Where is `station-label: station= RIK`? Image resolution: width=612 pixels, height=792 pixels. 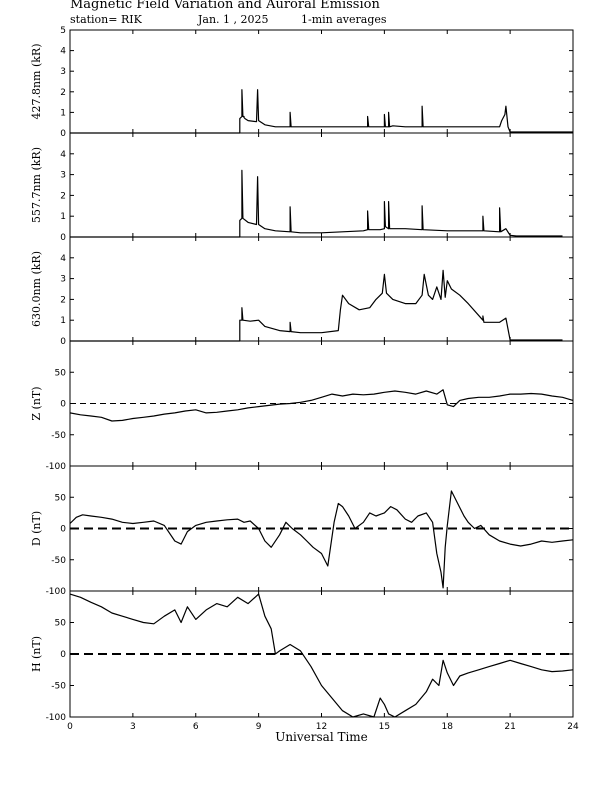
station-label: station= RIK is located at coordinates (106, 19).